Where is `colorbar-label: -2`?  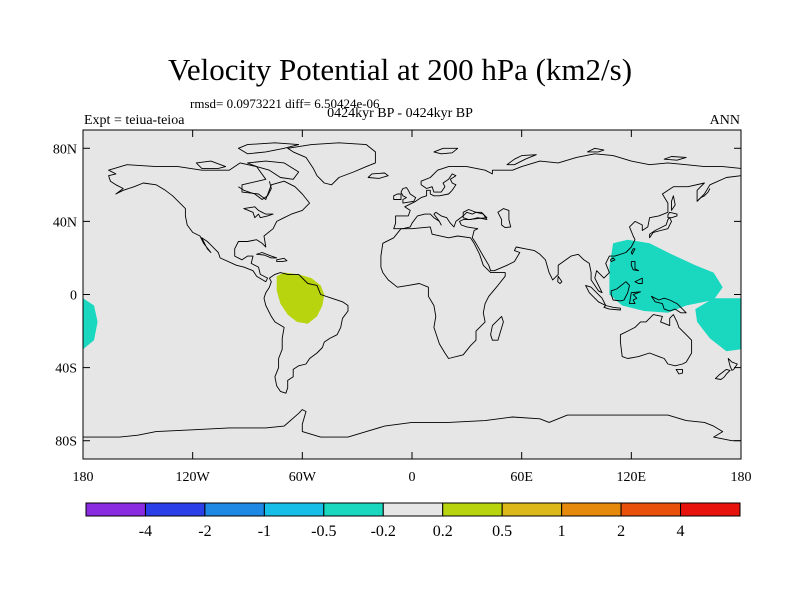 colorbar-label: -2 is located at coordinates (204, 531).